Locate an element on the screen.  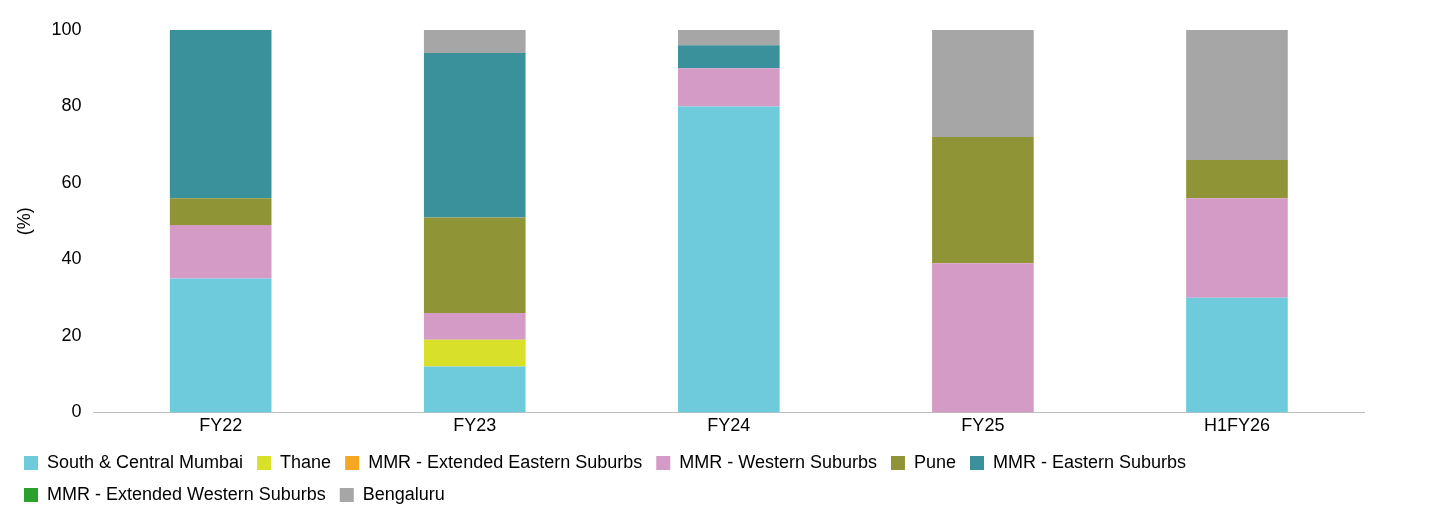
x-tick-label: FY22 is located at coordinates (221, 425).